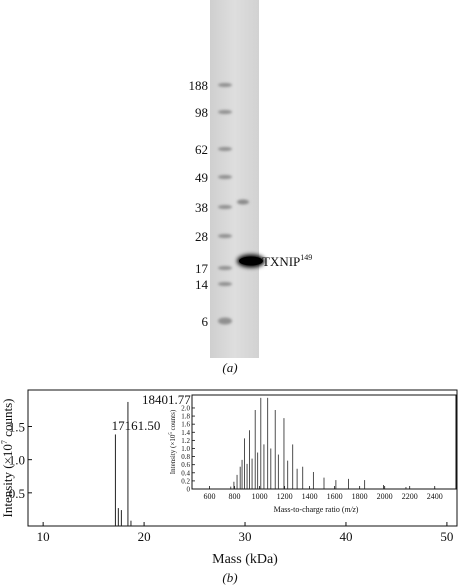 The image size is (461, 588). What do you see at coordinates (205, 321) in the screenshot?
I see `ladder-label-6: 6` at bounding box center [205, 321].